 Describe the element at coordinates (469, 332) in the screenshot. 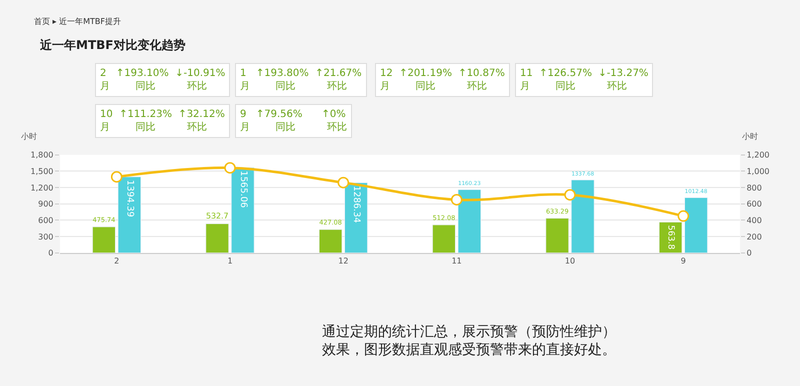

I see `text: 通过定期的统计汇总，展示预警（预防性维护）` at that location.